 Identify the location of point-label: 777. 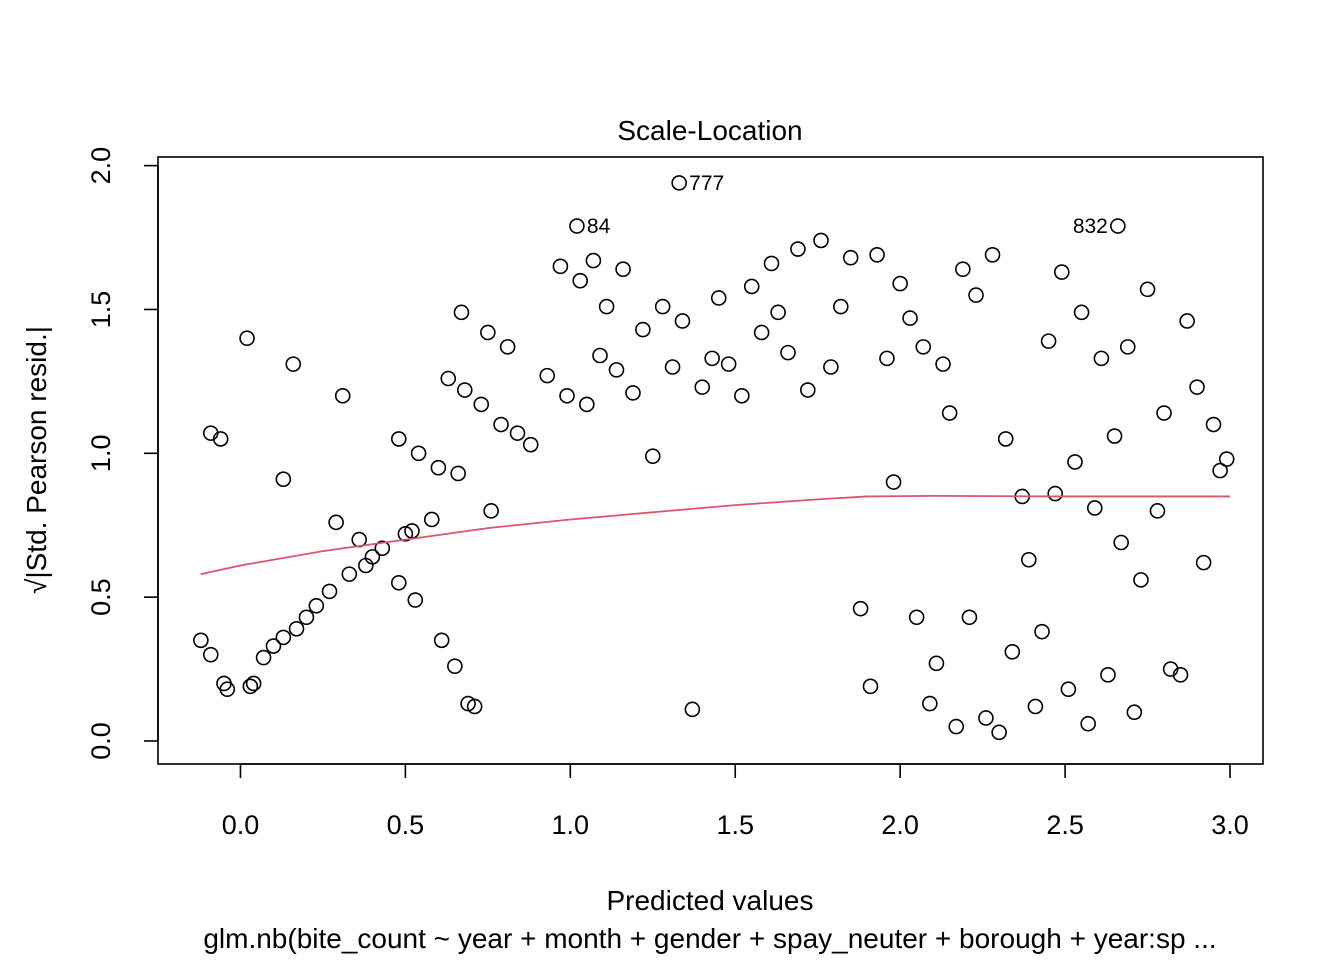
(706, 183).